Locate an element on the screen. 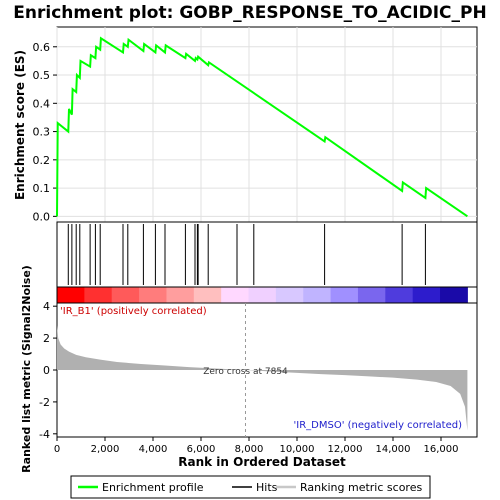 Image resolution: width=500 pixels, height=500 pixels. es-y-tick-label: 0.2 is located at coordinates (42, 160).